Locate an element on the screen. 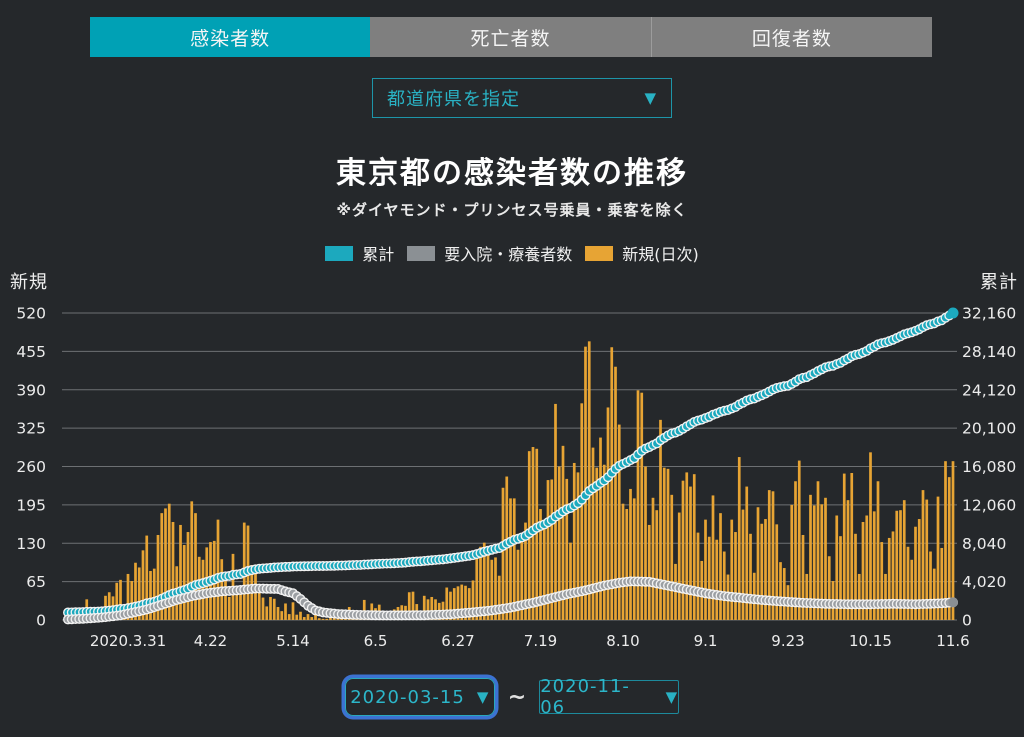 This screenshot has width=1024, height=737. svg-text: 8.10 is located at coordinates (622, 641).